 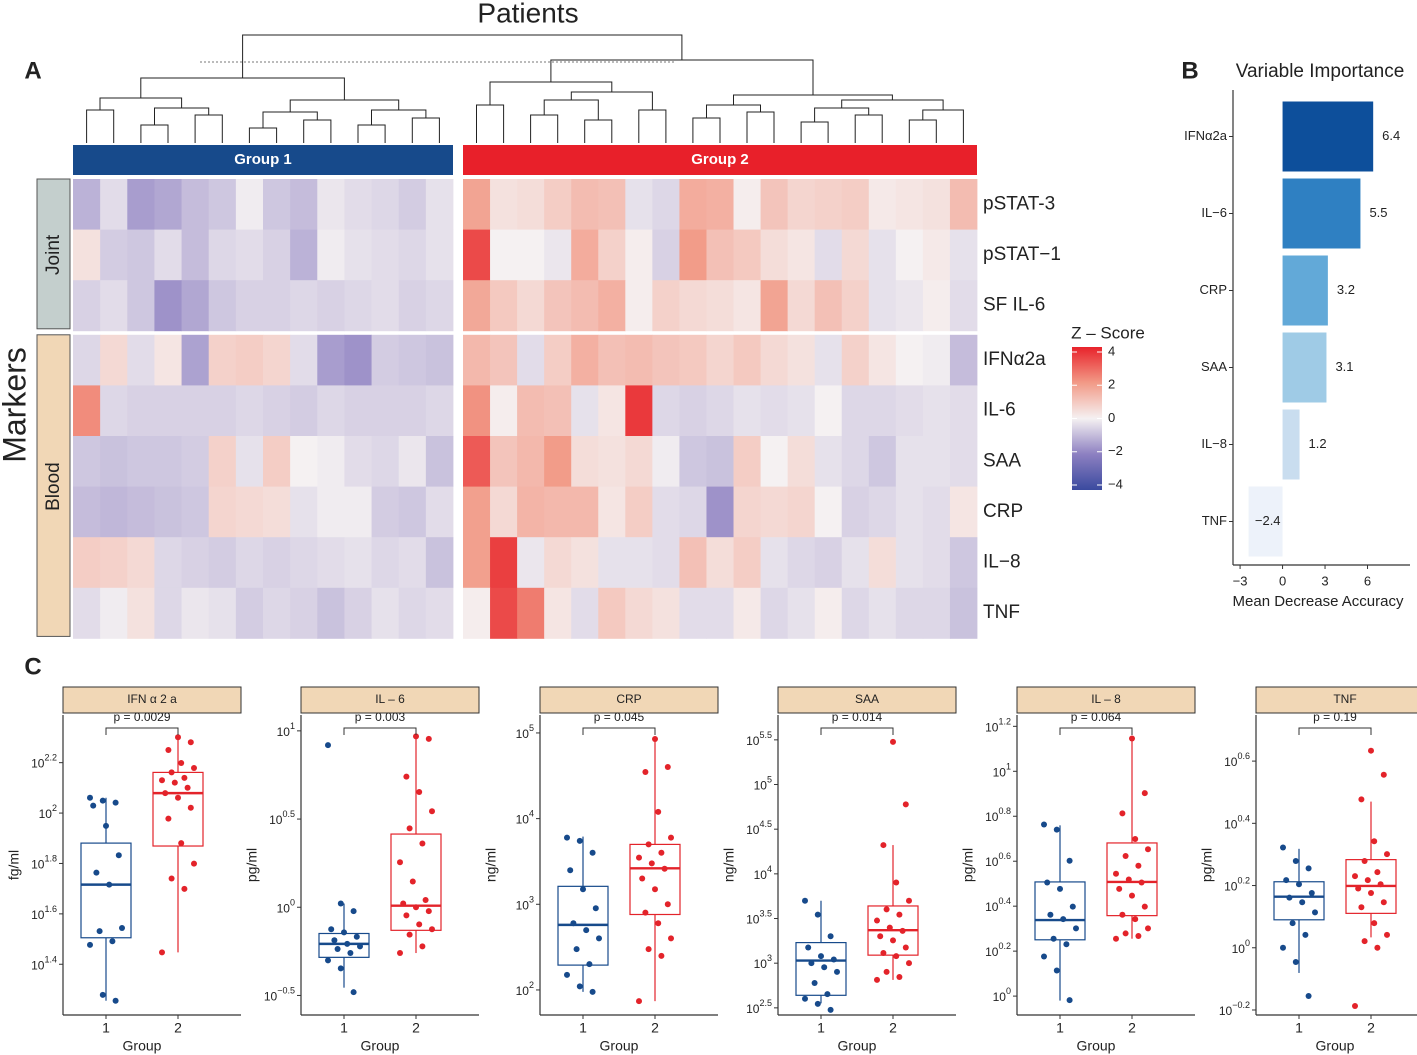 I want to click on row-label: IL-6, so click(x=999, y=410).